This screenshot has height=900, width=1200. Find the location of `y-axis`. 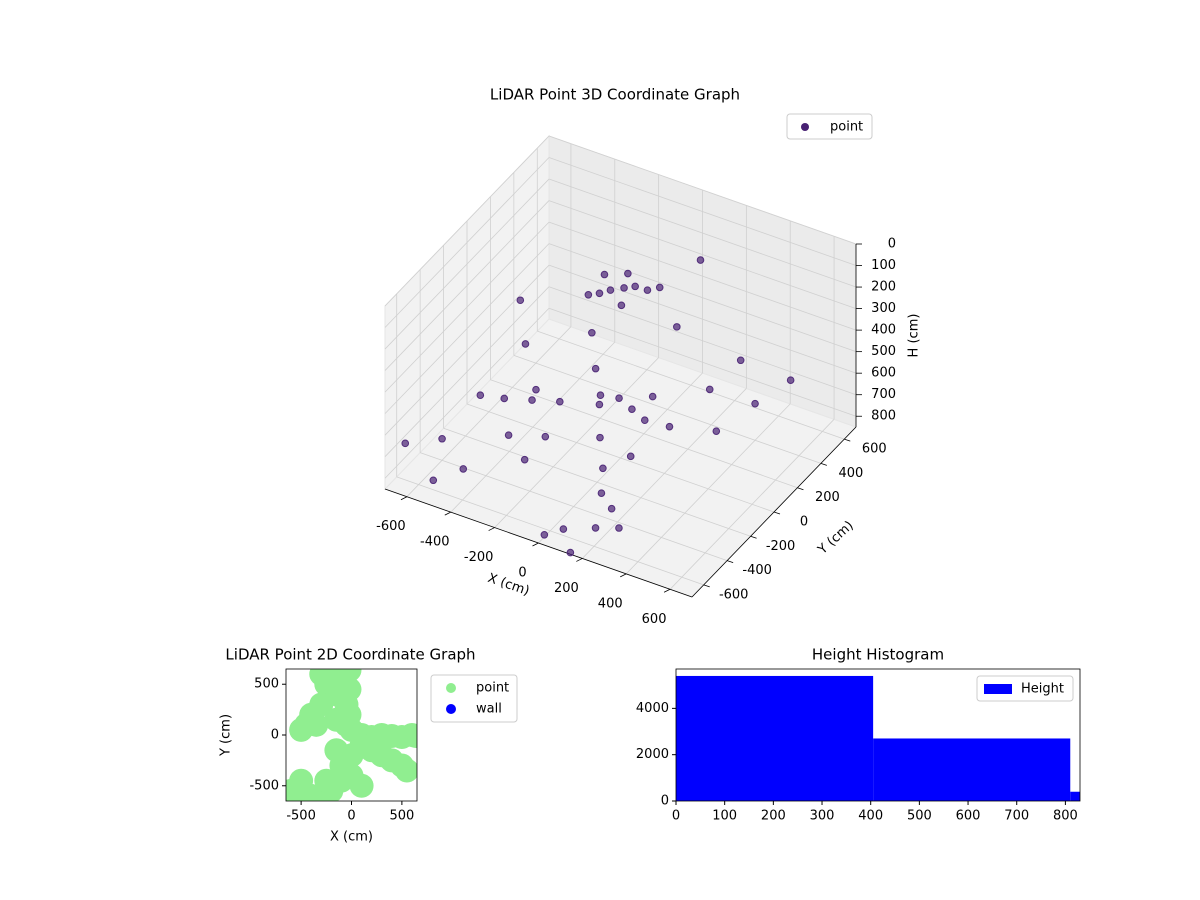

y-axis is located at coordinates (774, 512).